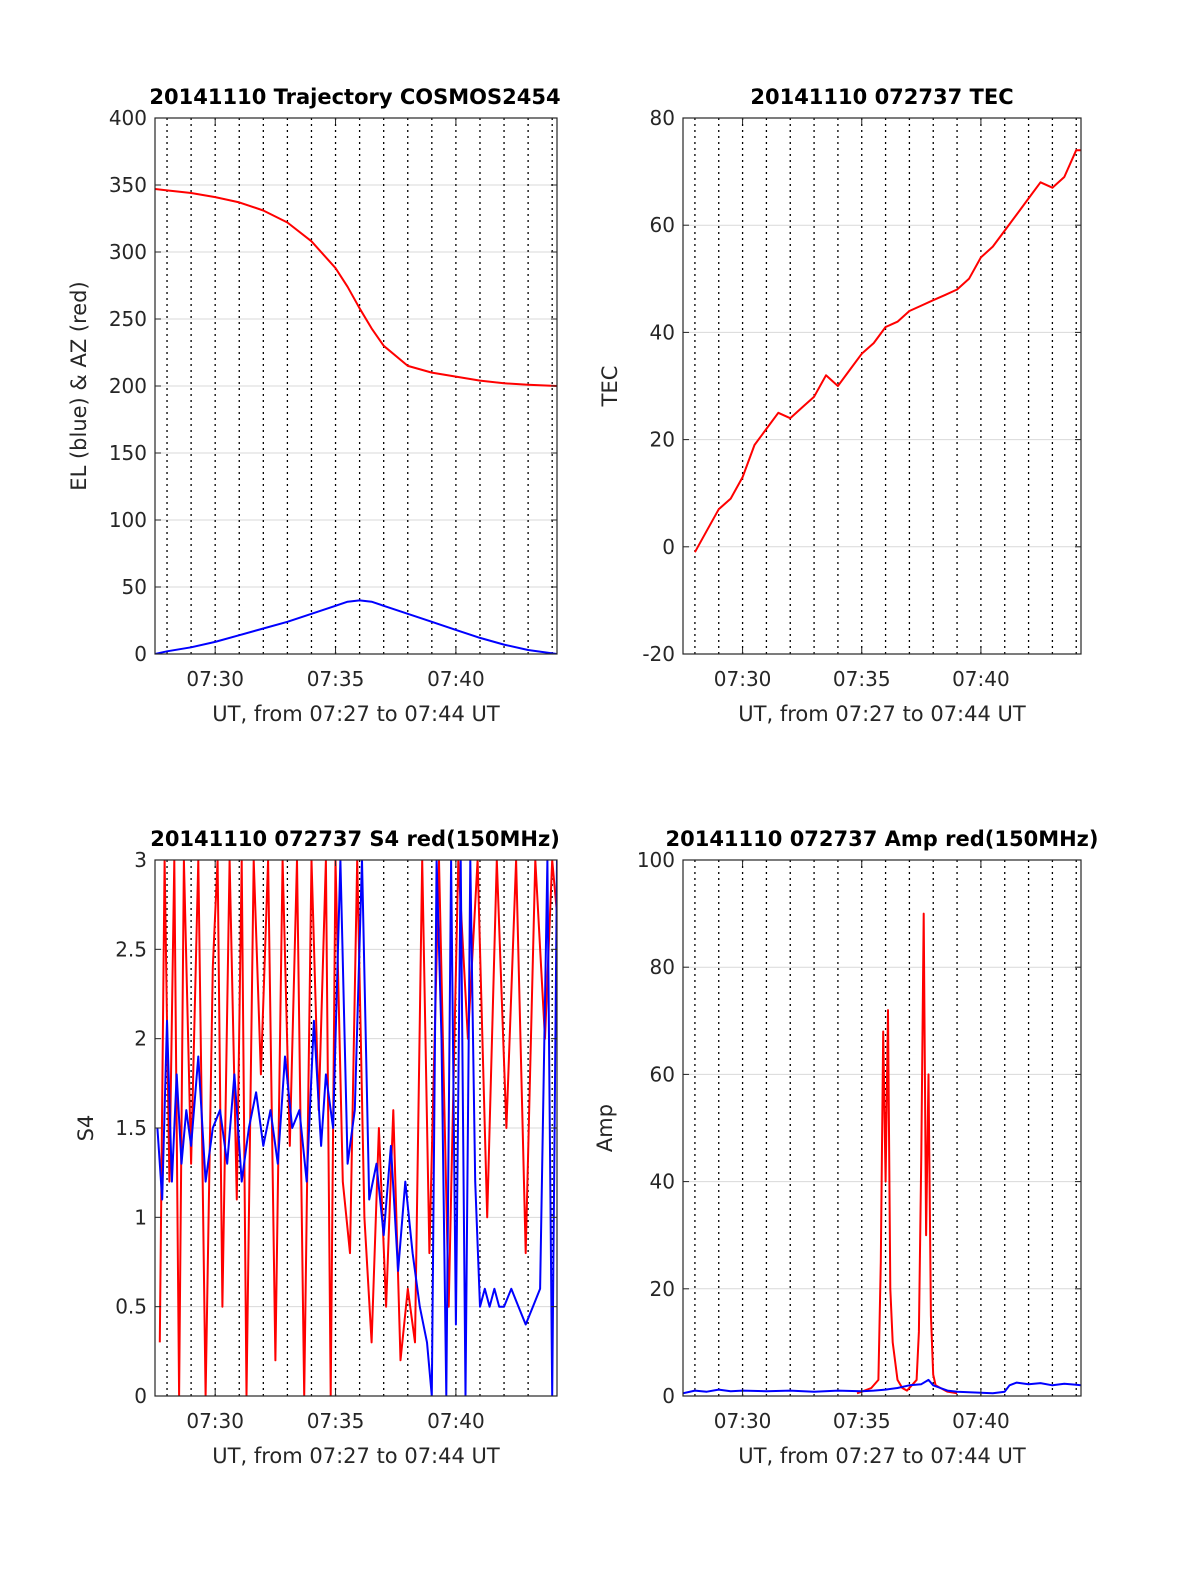  Describe the element at coordinates (356, 1456) in the screenshot. I see `s4-xlabel: UT, from 07:27 to 07:44 UT` at that location.